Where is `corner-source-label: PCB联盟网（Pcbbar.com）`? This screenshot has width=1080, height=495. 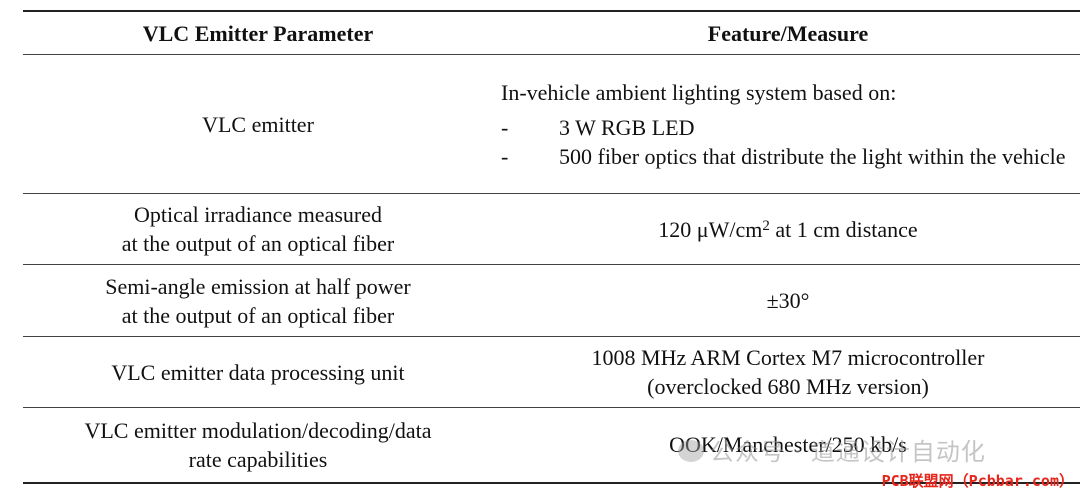 corner-source-label: PCB联盟网（Pcbbar.com） is located at coordinates (977, 481).